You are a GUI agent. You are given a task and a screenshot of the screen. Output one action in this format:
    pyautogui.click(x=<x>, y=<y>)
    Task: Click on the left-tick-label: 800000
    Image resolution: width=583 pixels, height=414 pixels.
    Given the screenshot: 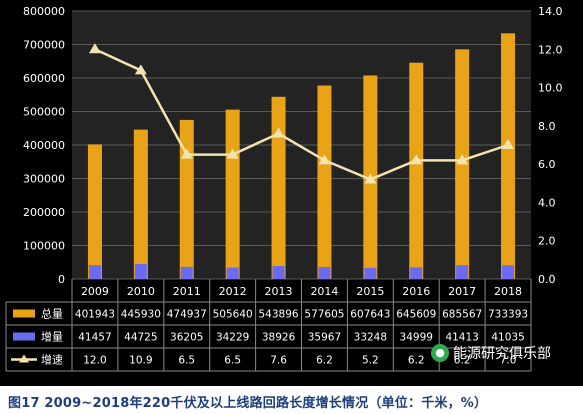 What is the action you would take?
    pyautogui.click(x=44, y=11)
    